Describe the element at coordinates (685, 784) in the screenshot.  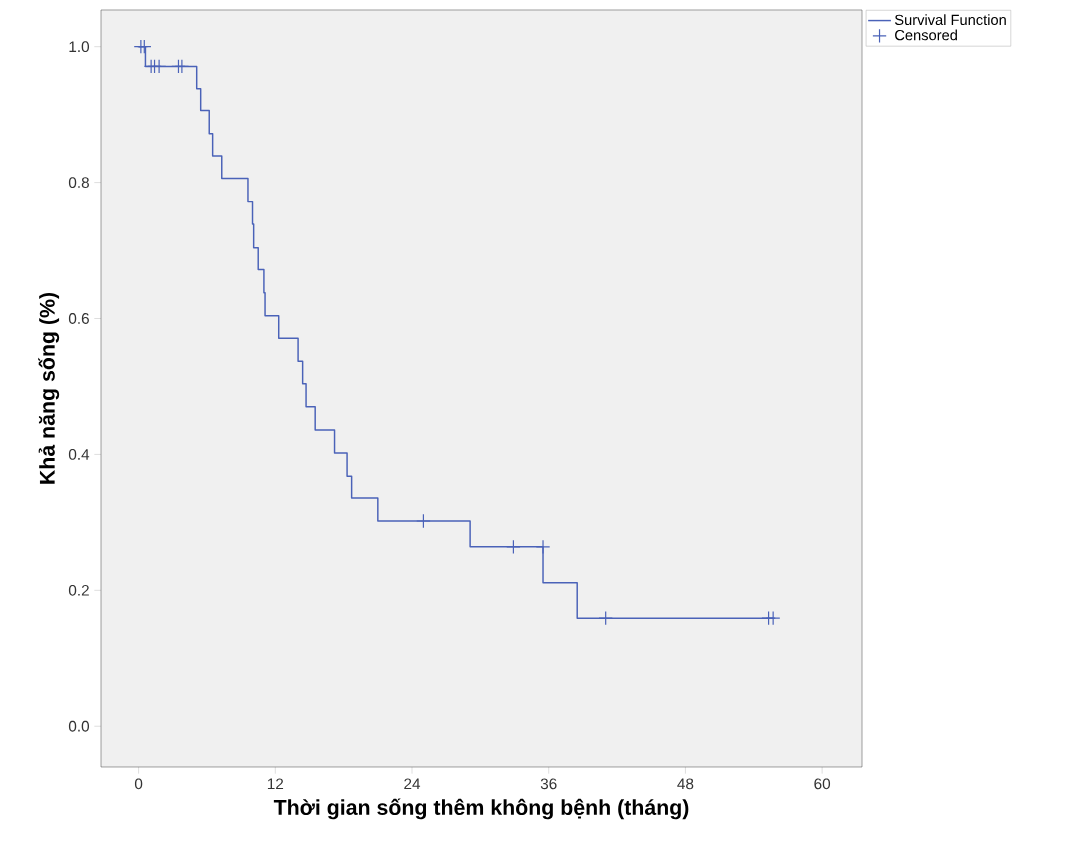
I see `x-tick-label: 48` at that location.